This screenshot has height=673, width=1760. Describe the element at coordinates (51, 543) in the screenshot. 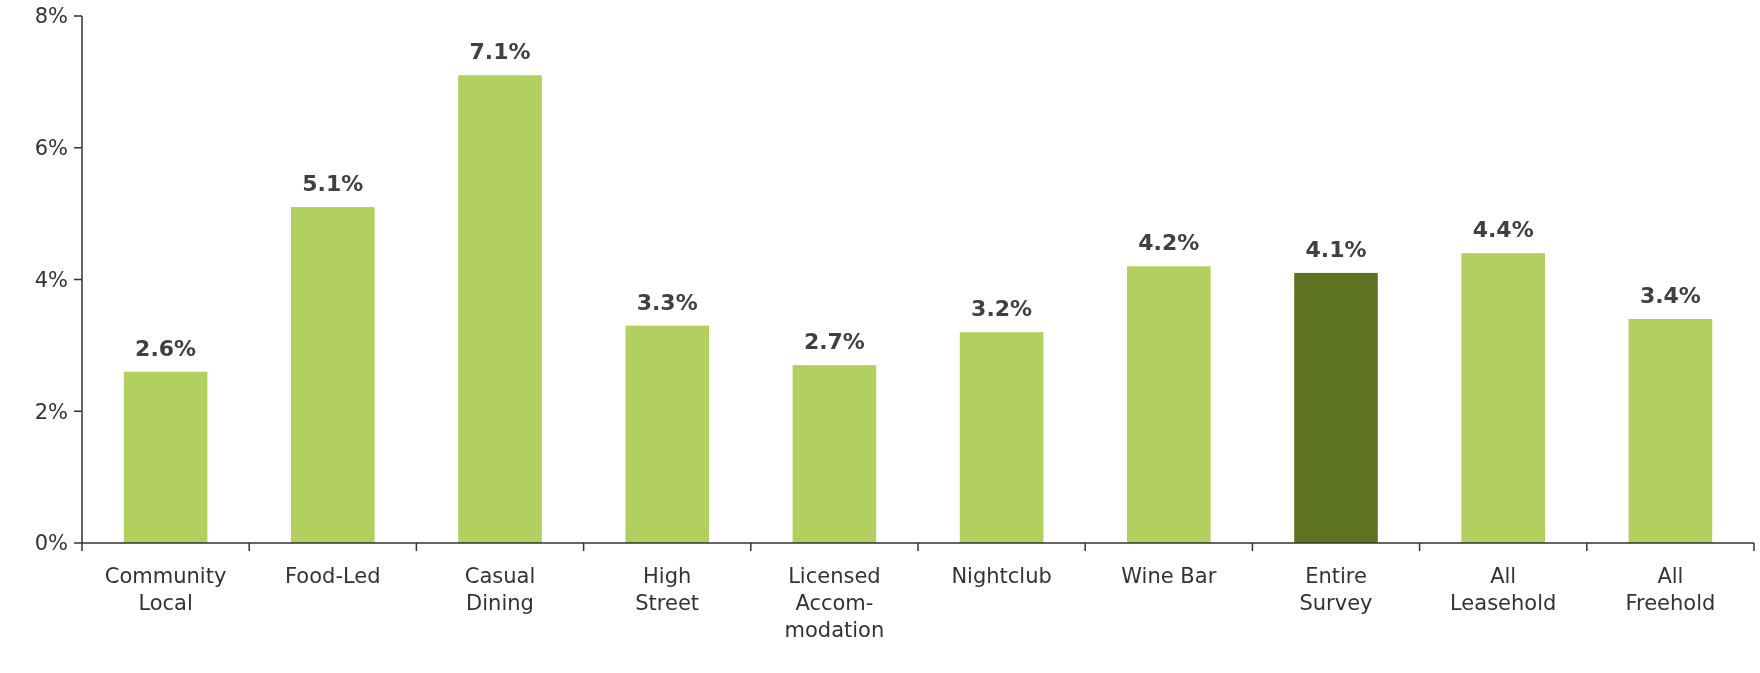

I see `y-tick-label: 0%` at that location.